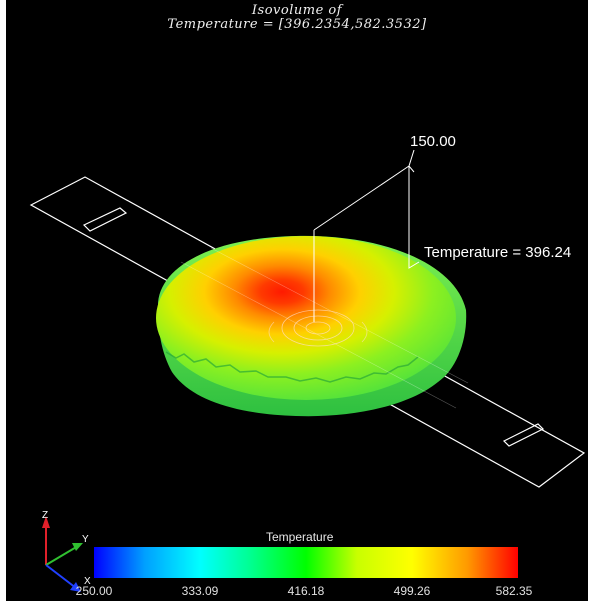 This screenshot has width=594, height=601. I want to click on colorbar-tick-label: 333.09, so click(200, 591).